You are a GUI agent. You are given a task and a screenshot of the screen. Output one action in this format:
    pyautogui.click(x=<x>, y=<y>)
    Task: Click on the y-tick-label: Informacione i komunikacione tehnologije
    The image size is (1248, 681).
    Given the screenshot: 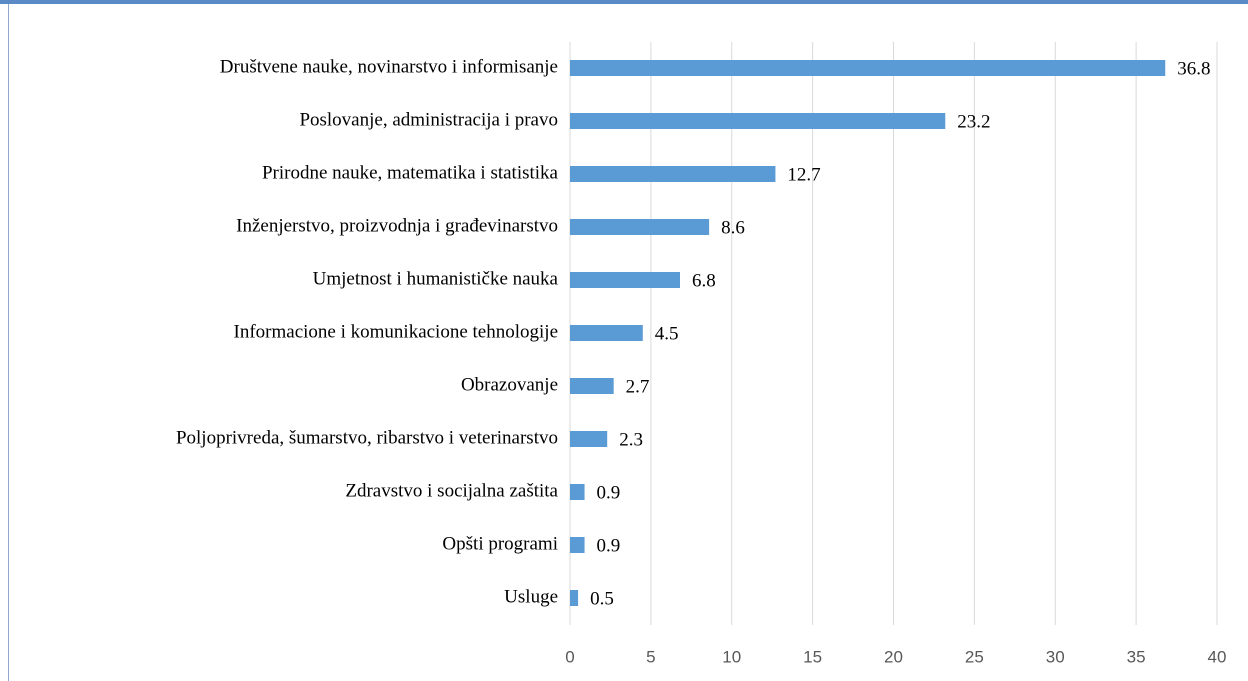 What is the action you would take?
    pyautogui.click(x=396, y=331)
    